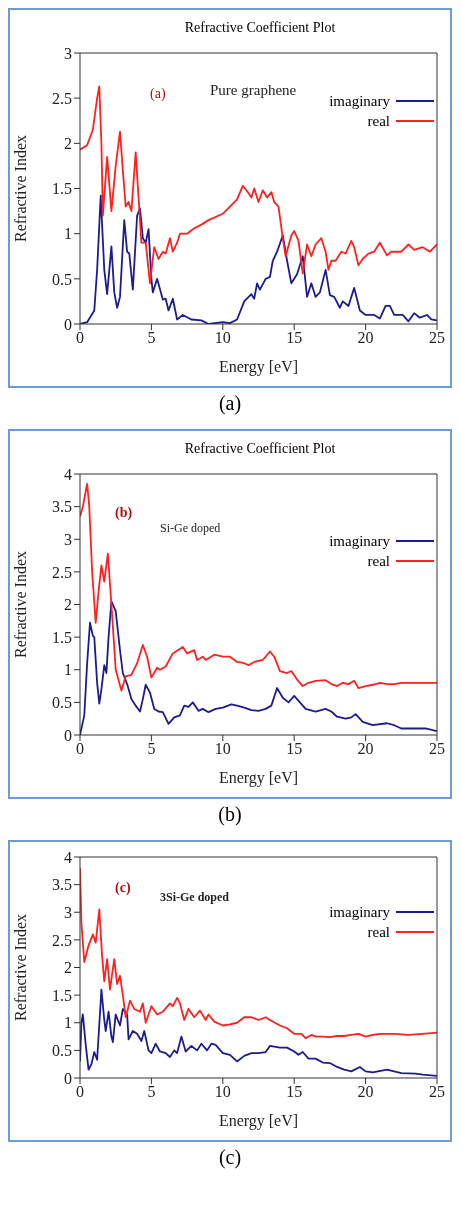 The width and height of the screenshot is (461, 1218). What do you see at coordinates (253, 90) in the screenshot?
I see `annotation: Pure graphene` at bounding box center [253, 90].